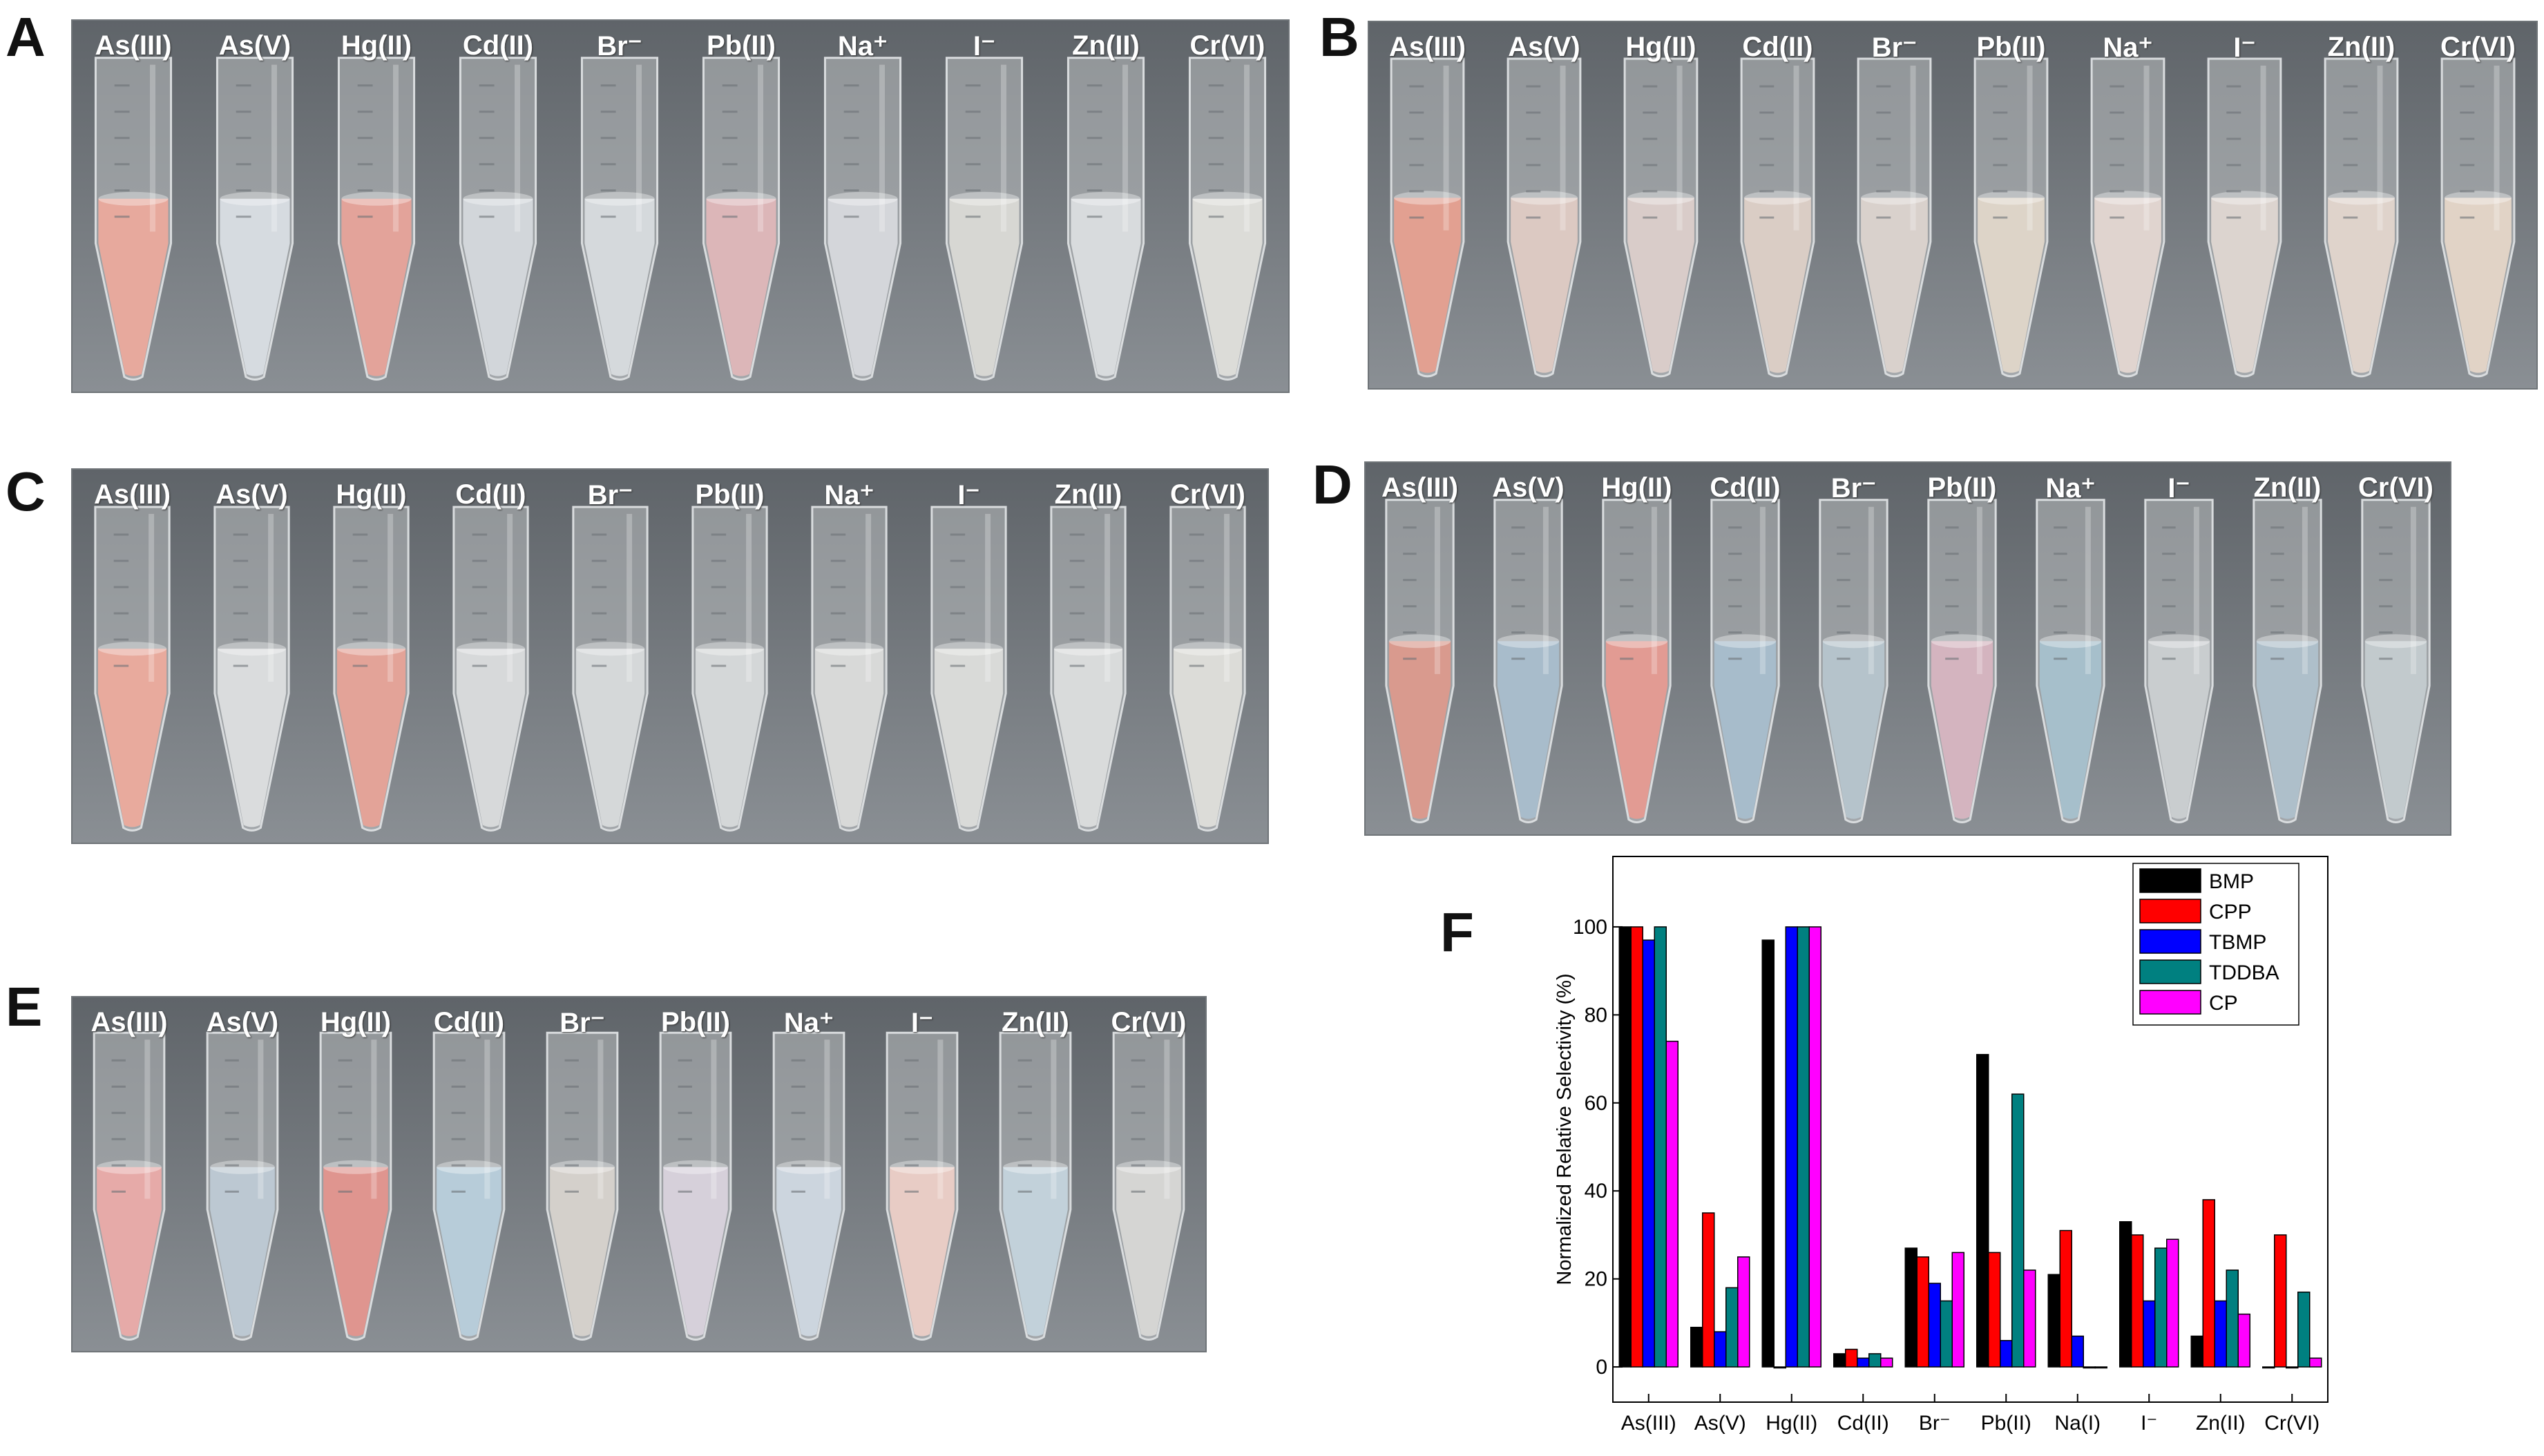 Image resolution: width=2544 pixels, height=1456 pixels. What do you see at coordinates (1596, 1191) in the screenshot?
I see `y-tick-label: 40` at bounding box center [1596, 1191].